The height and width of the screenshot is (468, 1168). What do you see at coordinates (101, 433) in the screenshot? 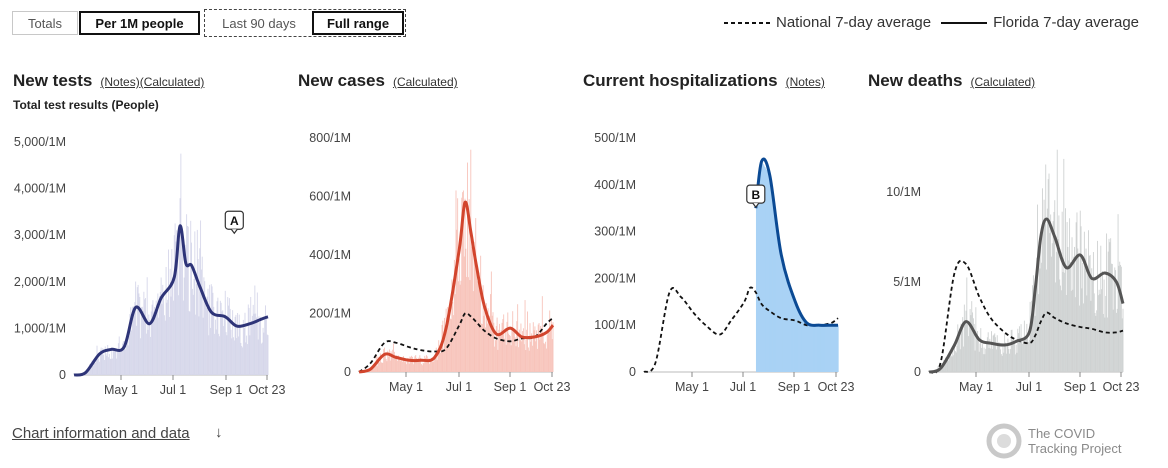
I see `chart-information-link: Chart information and data` at bounding box center [101, 433].